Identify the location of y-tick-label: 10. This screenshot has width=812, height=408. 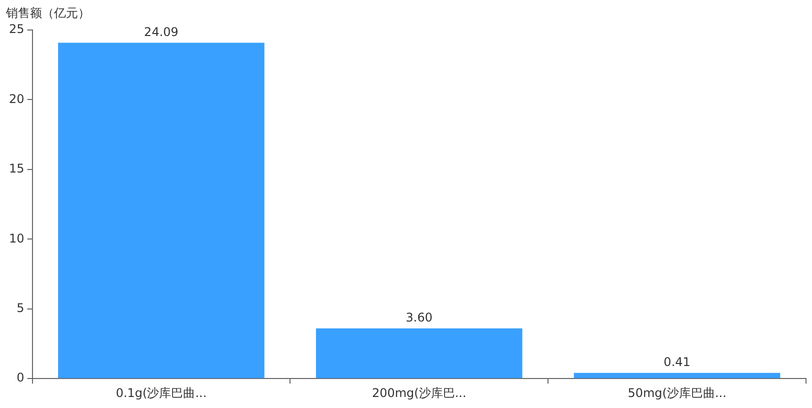
(16, 238).